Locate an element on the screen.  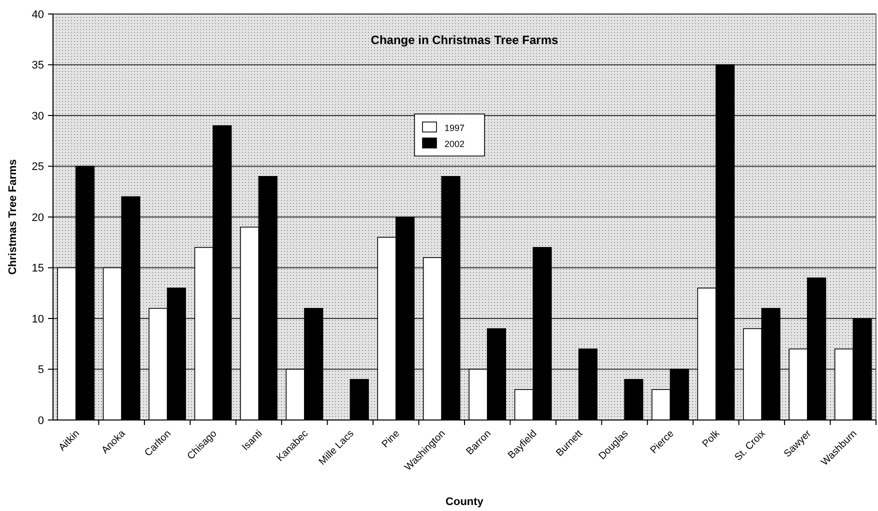
y-tick-label: 35 is located at coordinates (38, 66).